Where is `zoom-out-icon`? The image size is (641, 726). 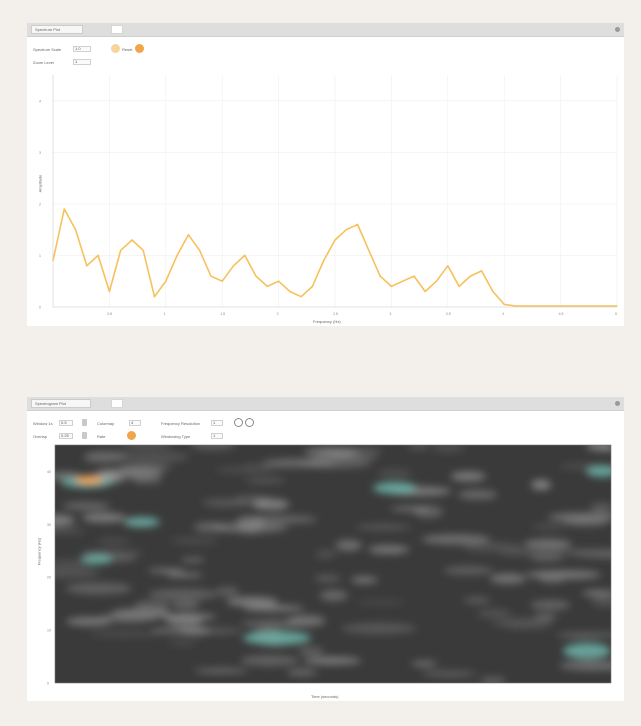
zoom-out-icon is located at coordinates (249, 422).